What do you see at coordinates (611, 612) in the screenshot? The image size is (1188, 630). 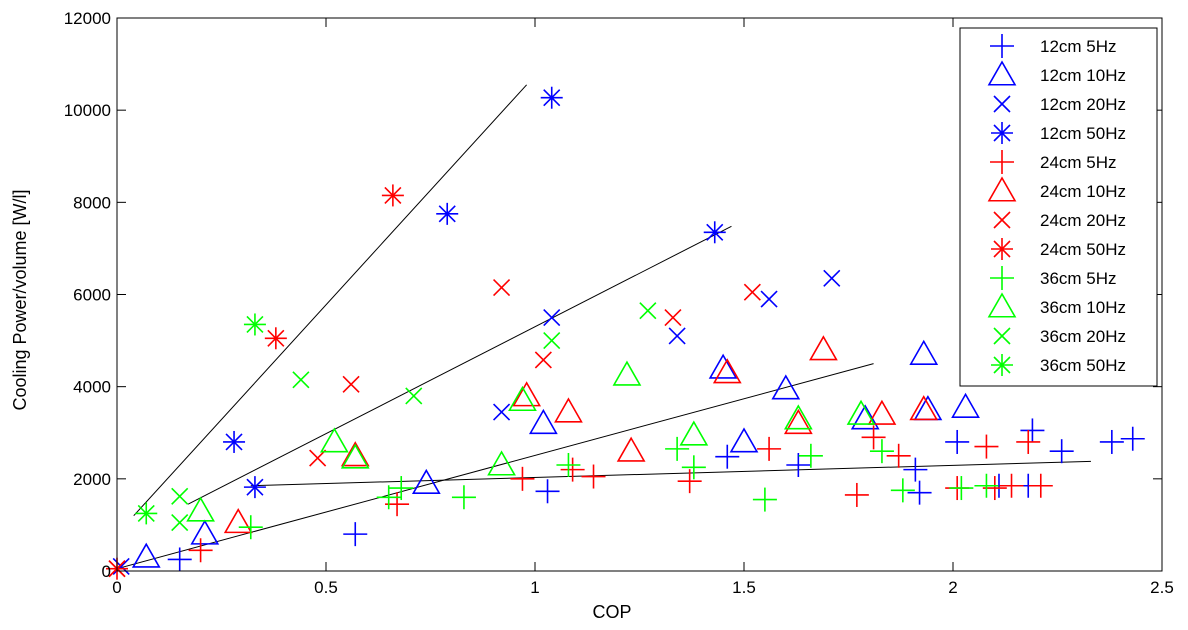 I see `x-axis-label: COP` at bounding box center [611, 612].